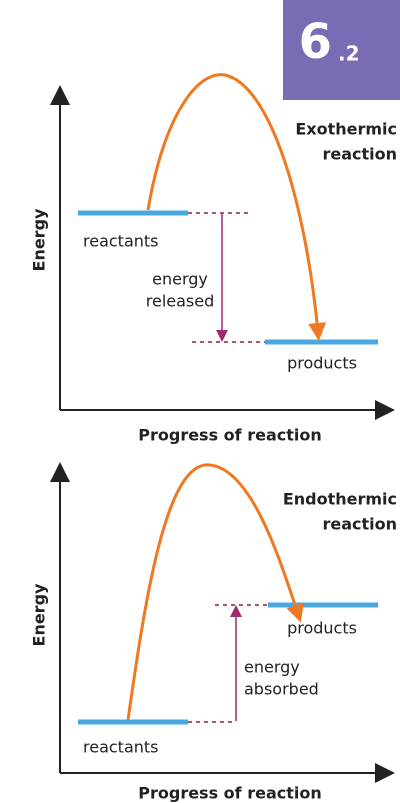 The width and height of the screenshot is (400, 803). I want to click on energy-label: released, so click(180, 301).